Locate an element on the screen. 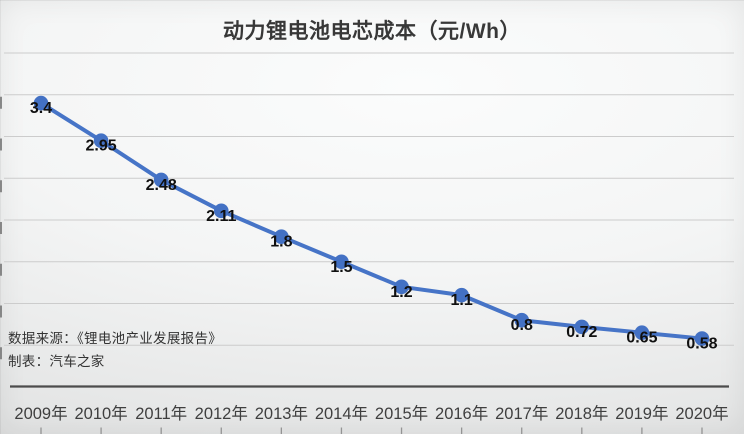 This screenshot has height=434, width=744. x-axis-label: 2018年 is located at coordinates (581, 413).